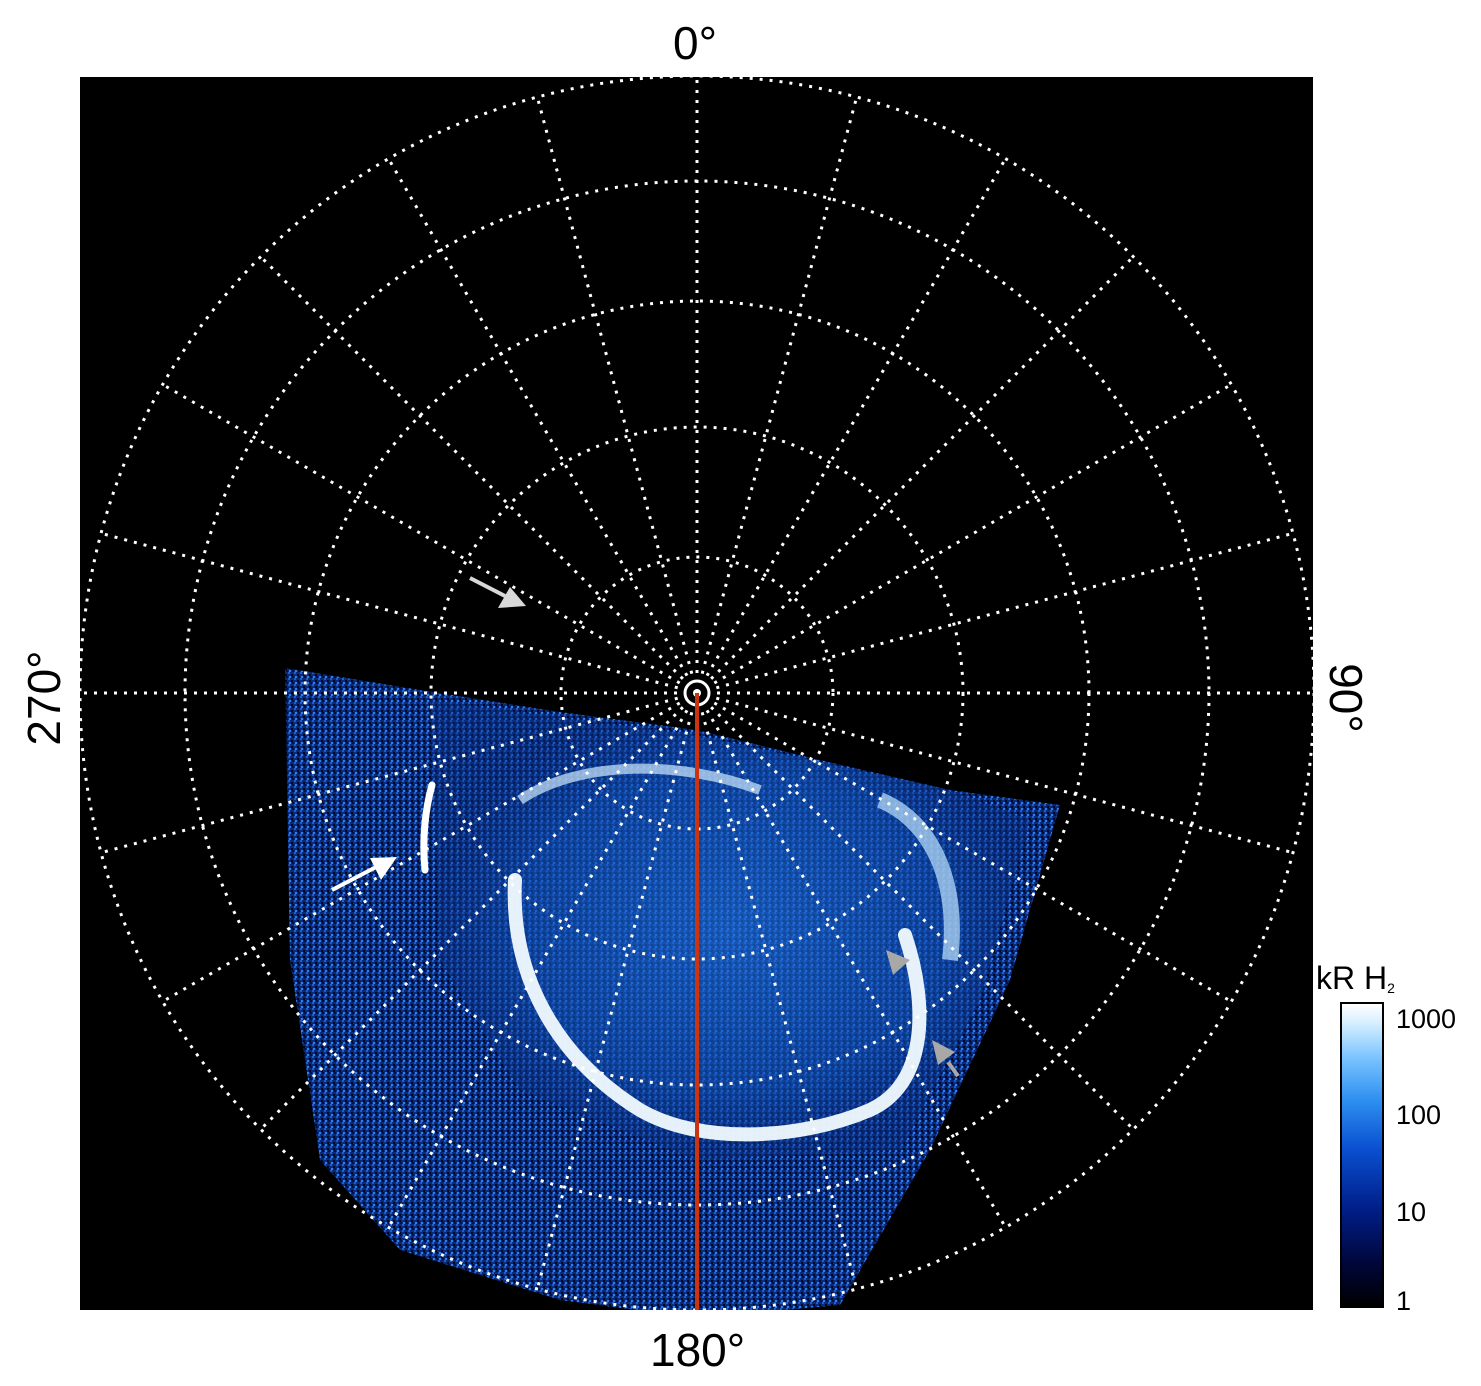 This screenshot has height=1386, width=1481. Describe the element at coordinates (1411, 1212) in the screenshot. I see `colorbar-tick-10: 10` at that location.